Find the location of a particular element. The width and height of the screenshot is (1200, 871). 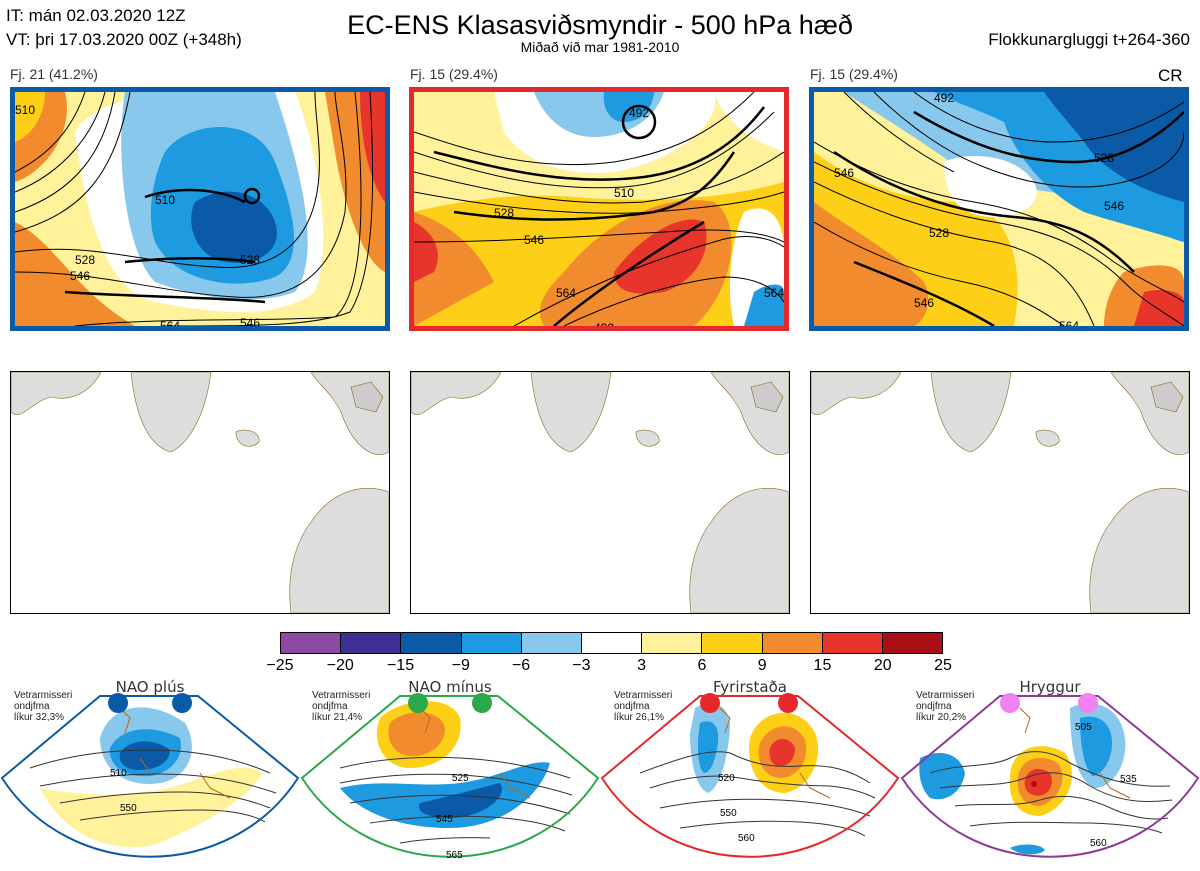

regime-title: NAO plús is located at coordinates (150, 687).